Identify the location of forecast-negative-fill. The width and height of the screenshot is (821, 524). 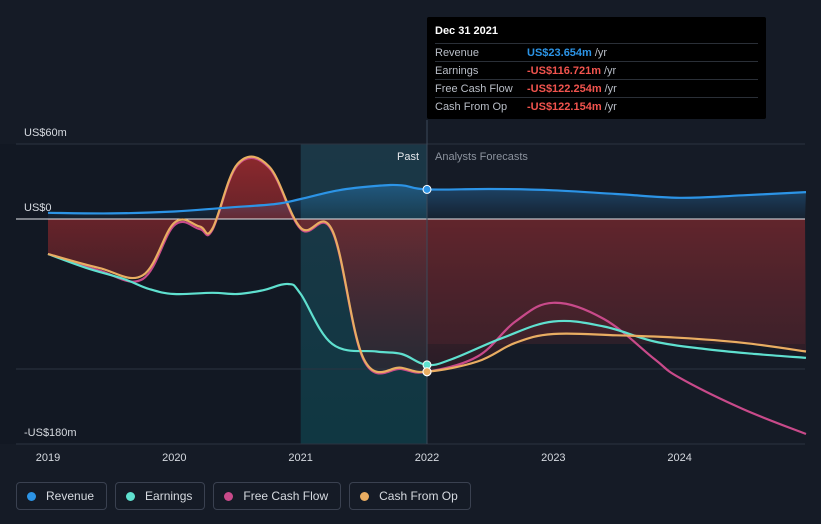
(616, 281).